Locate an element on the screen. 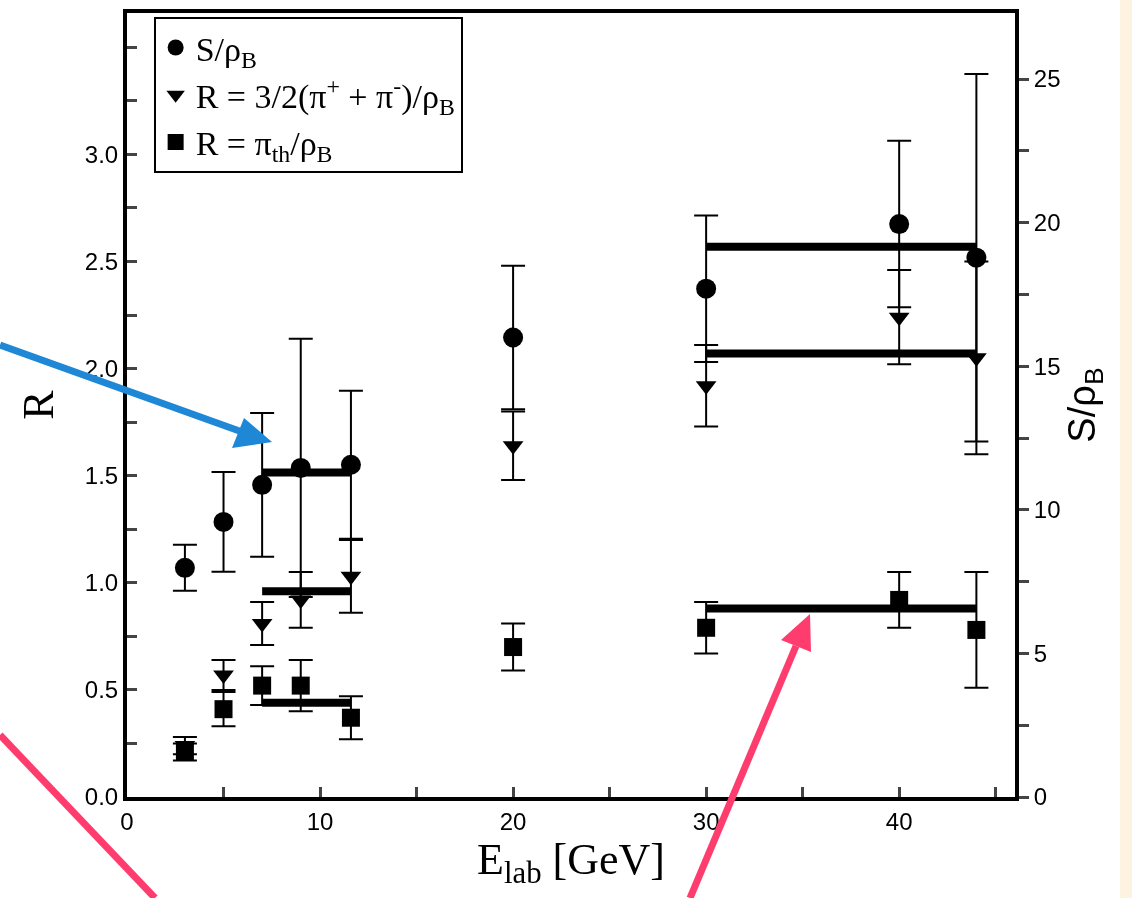  y2-tick-label: 20 is located at coordinates (1047, 223).